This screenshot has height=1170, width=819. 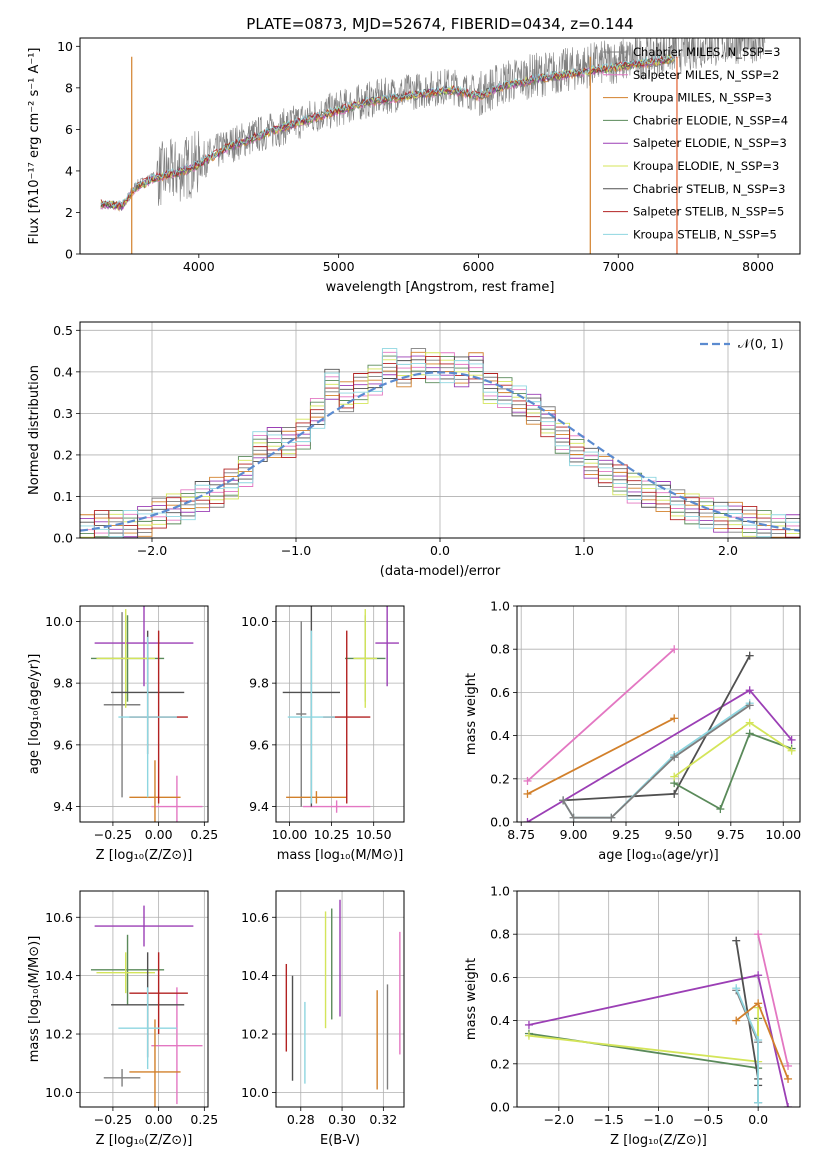 I want to click on x-axis-label: E(B-V), so click(x=340, y=1140).